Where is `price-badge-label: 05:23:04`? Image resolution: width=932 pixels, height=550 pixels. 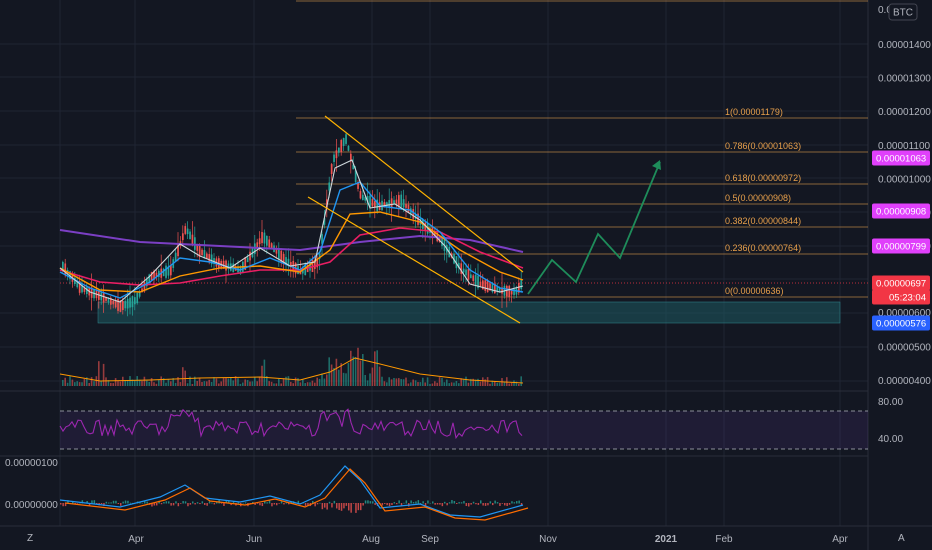
price-badge-label: 05:23:04 is located at coordinates (907, 298).